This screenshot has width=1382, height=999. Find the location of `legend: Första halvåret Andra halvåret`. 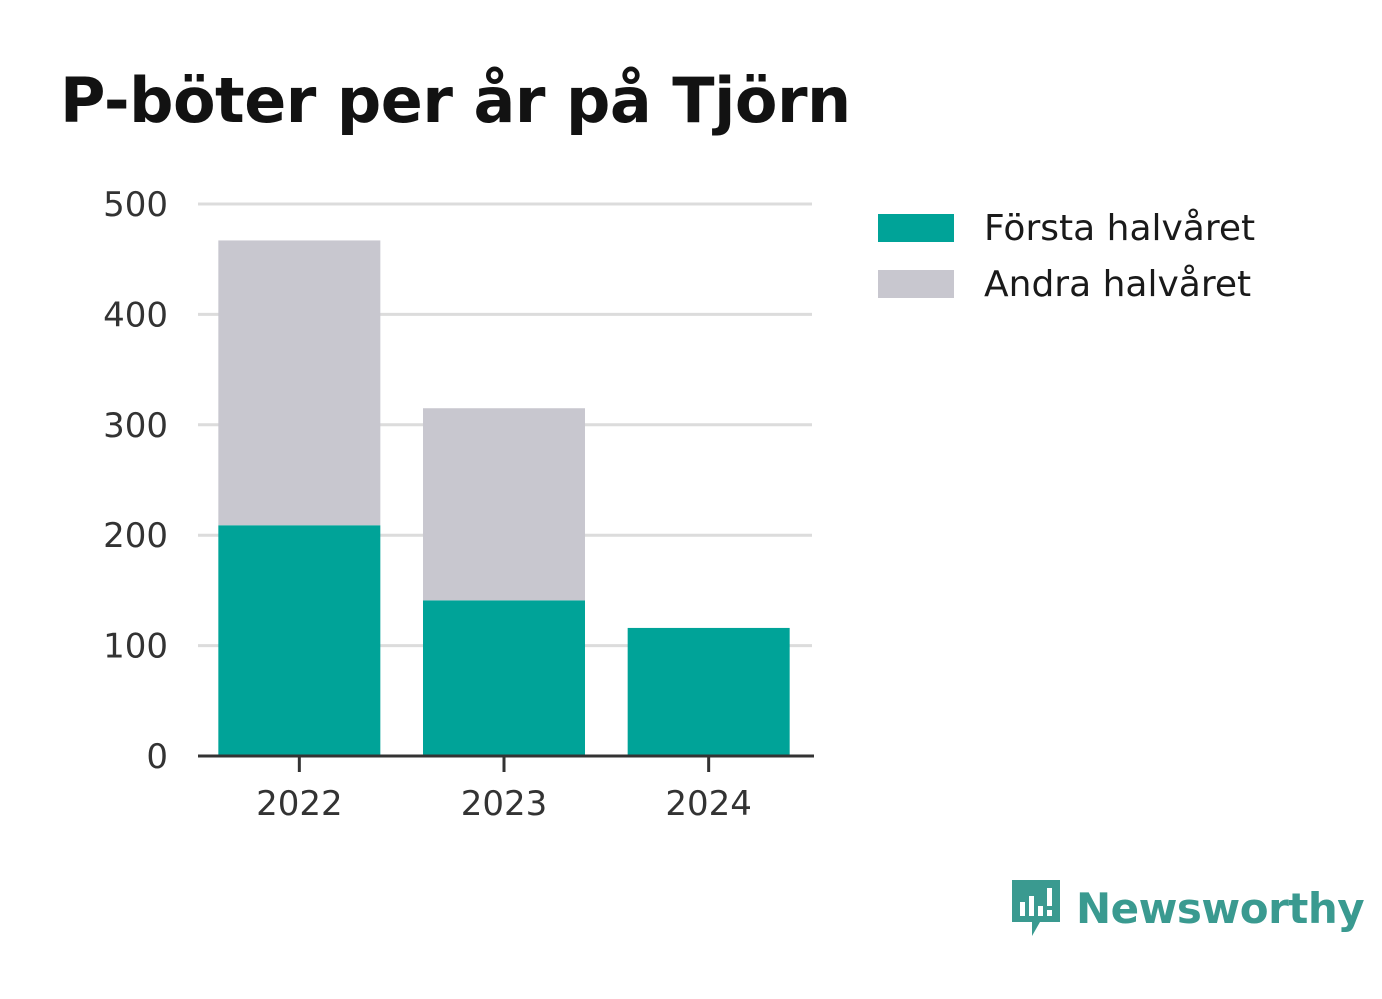

legend: Första halvåret Andra halvåret is located at coordinates (1066, 256).